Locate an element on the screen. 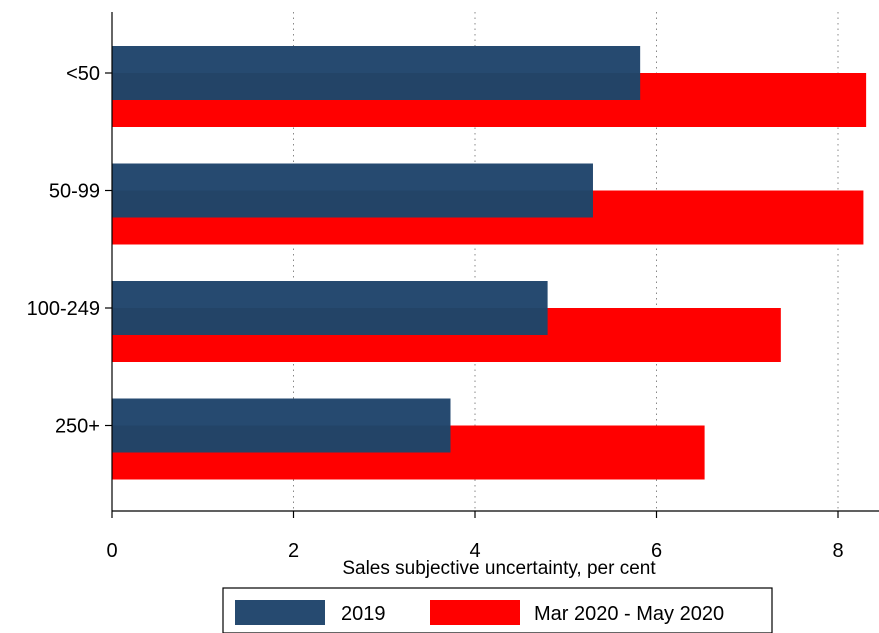  legend-label-mar-may-2020: Mar 2020 - May 2020 is located at coordinates (629, 614).